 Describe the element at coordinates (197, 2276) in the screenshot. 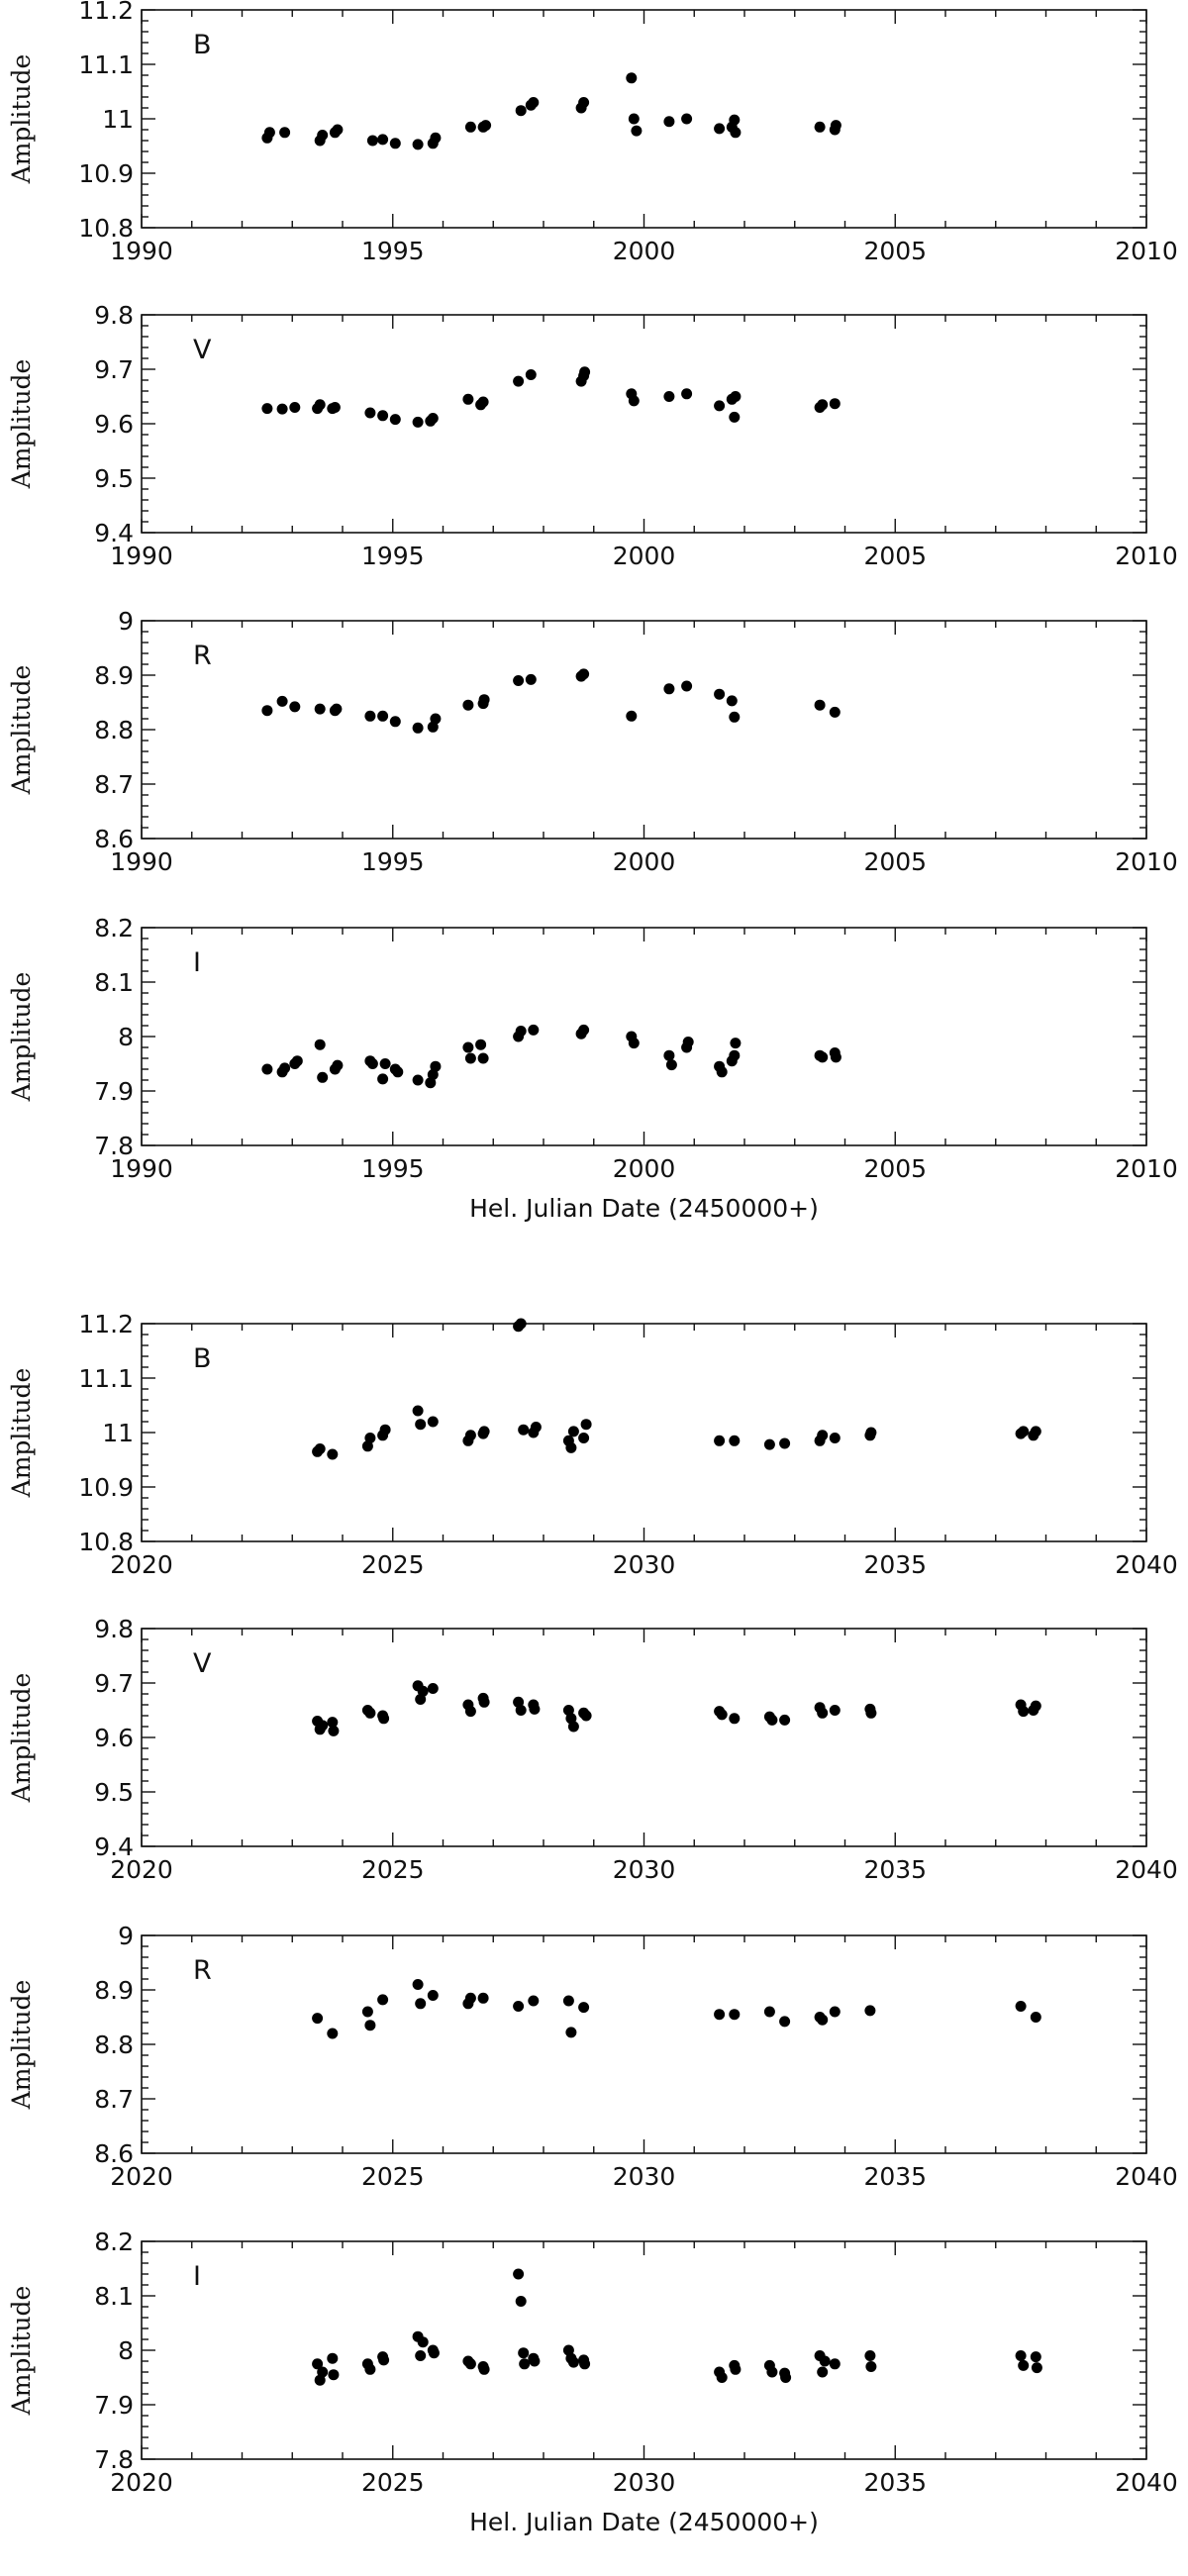

I see `band-label: I` at that location.